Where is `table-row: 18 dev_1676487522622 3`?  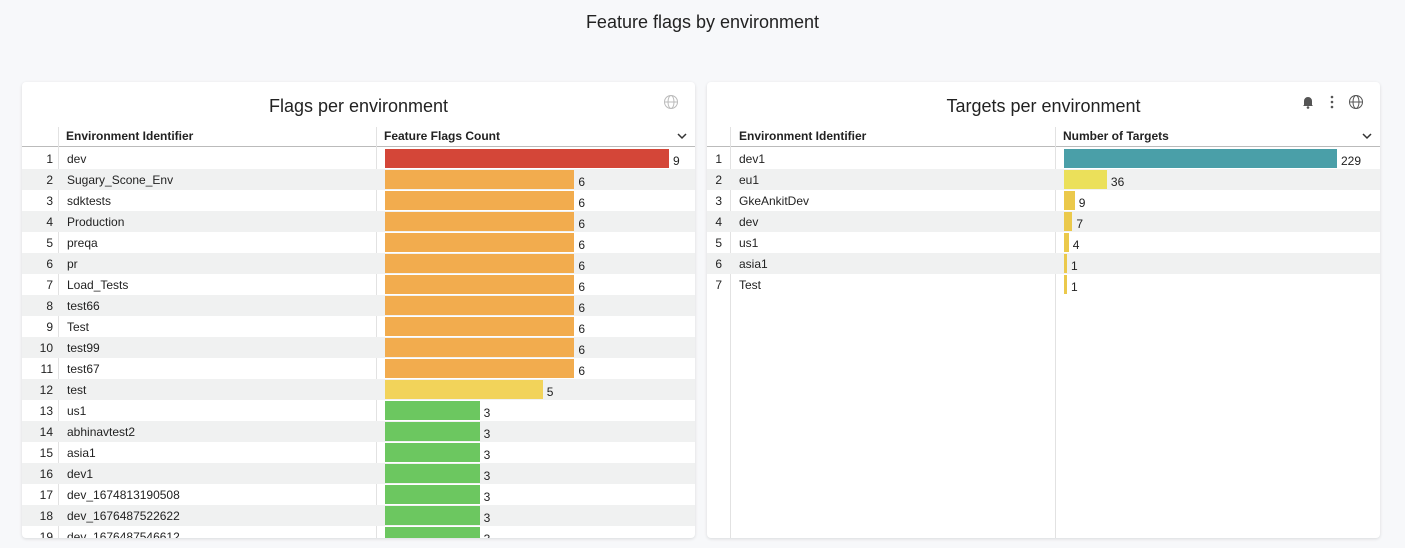
table-row: 18 dev_1676487522622 3 is located at coordinates (358, 515).